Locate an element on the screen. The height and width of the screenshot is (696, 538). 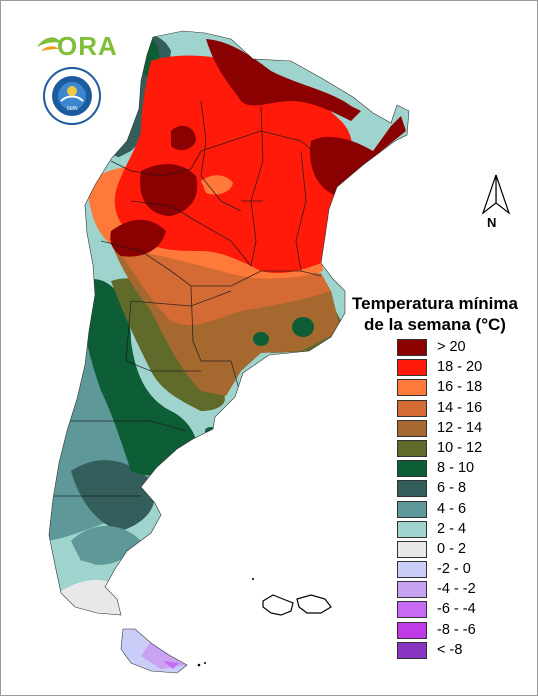
meteorological-service-seal-icon: SMN is located at coordinates (72, 96).